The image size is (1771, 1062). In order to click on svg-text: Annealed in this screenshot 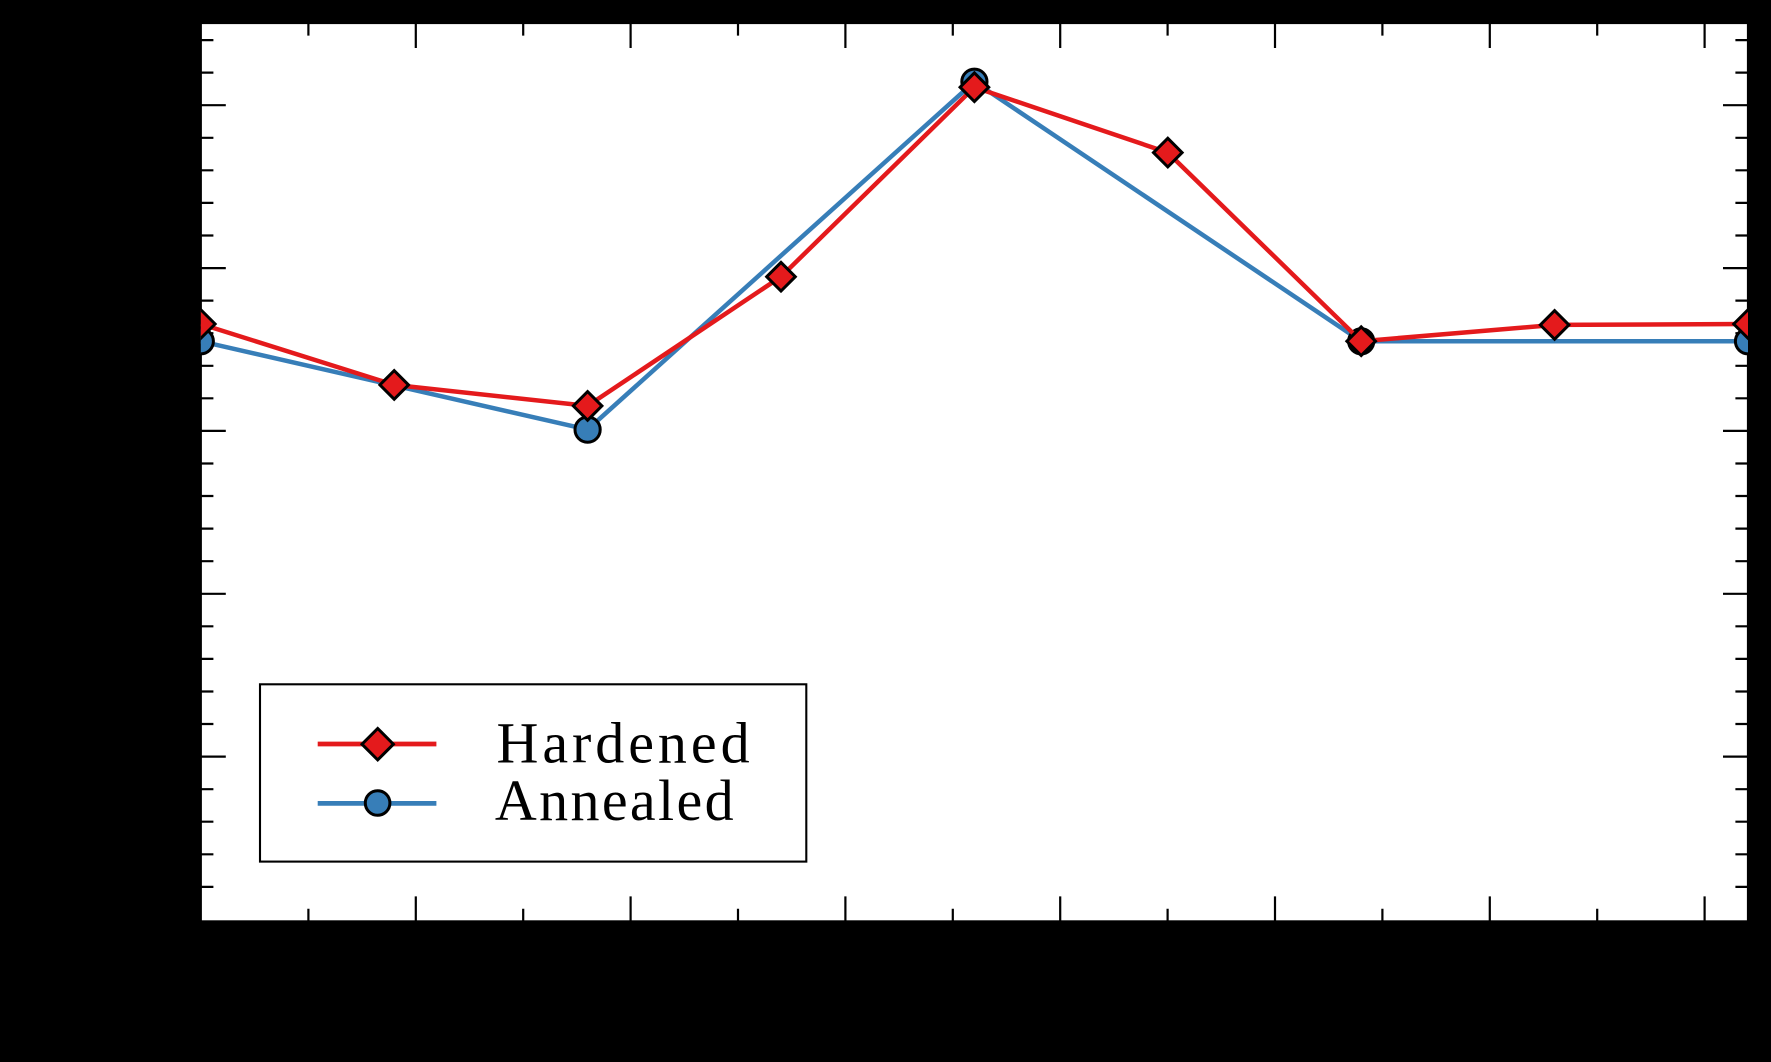, I will do `click(615, 800)`.